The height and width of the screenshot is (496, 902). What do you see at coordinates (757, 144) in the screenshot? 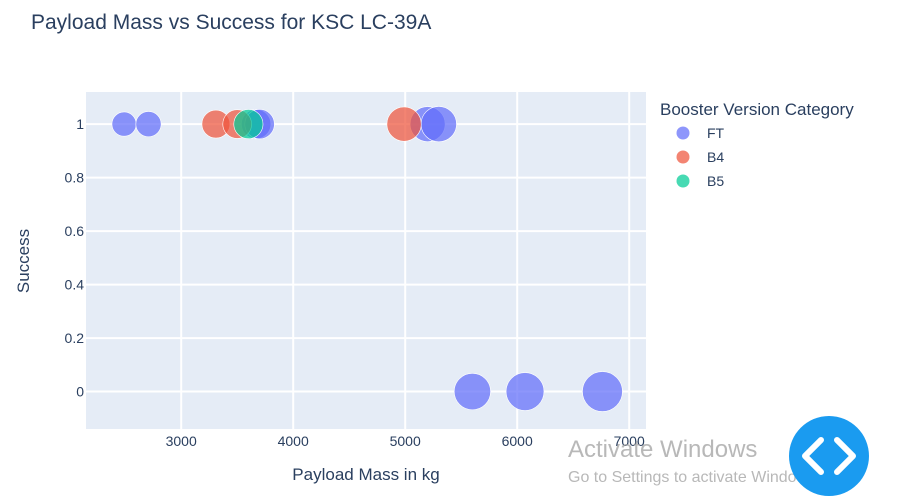
I see `legend: Booster Version Category FT B4 B5` at bounding box center [757, 144].